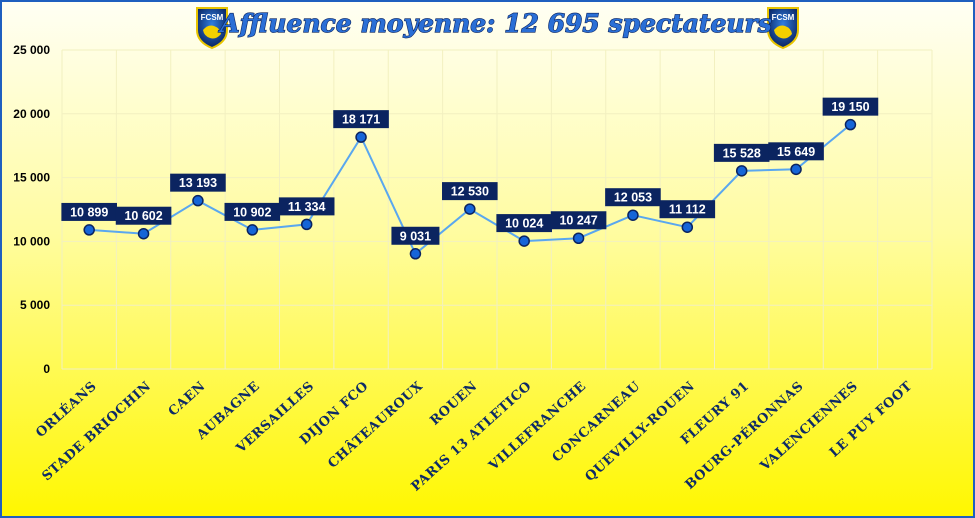 This screenshot has height=518, width=975. I want to click on y-tick-label: 5 000, so click(35, 305).